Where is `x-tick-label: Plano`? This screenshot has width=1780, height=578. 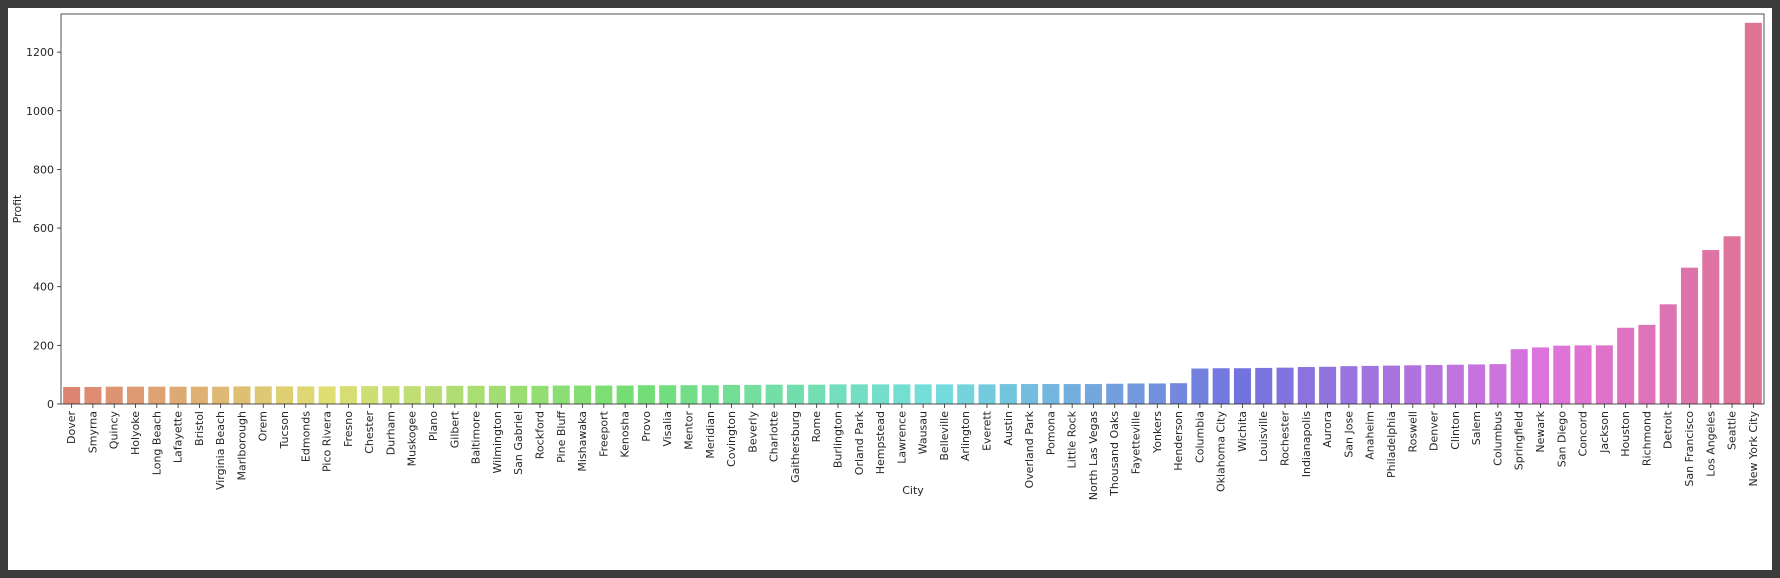 x-tick-label: Plano is located at coordinates (433, 426).